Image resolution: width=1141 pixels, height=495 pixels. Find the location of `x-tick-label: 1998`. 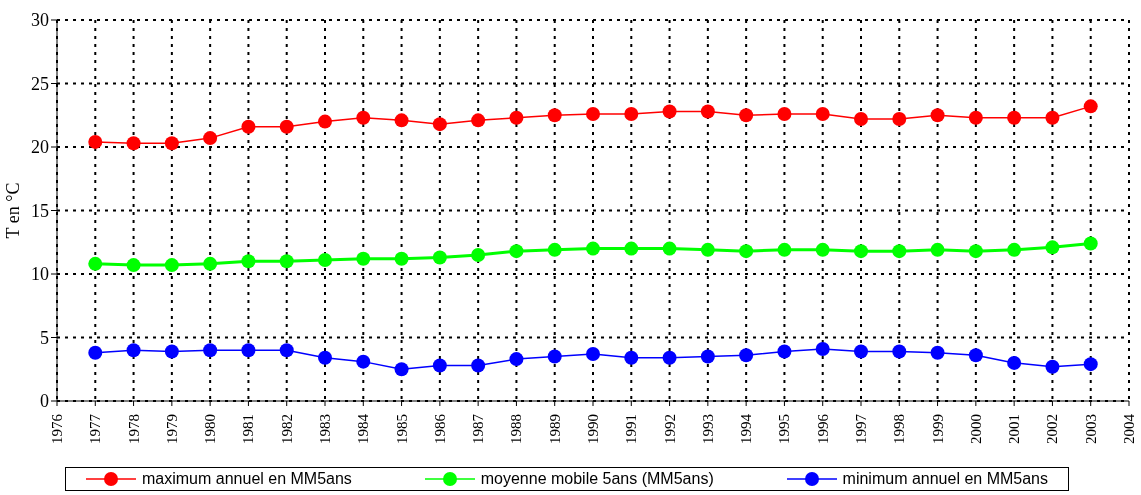

x-tick-label: 1998 is located at coordinates (899, 429).